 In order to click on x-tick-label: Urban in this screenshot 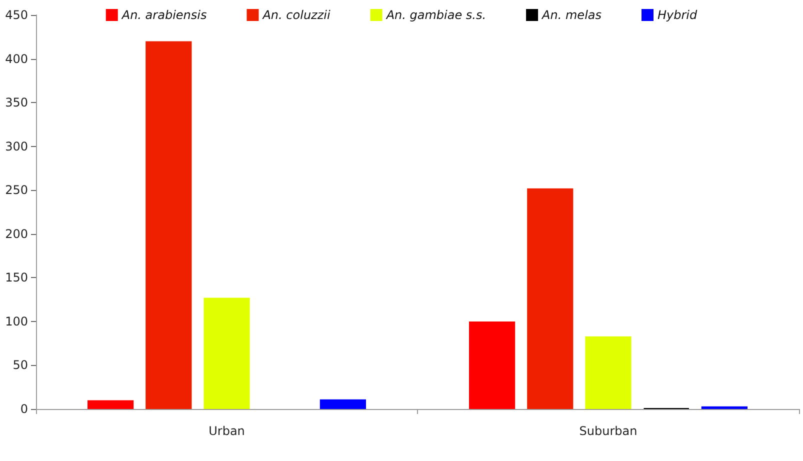, I will do `click(226, 431)`.